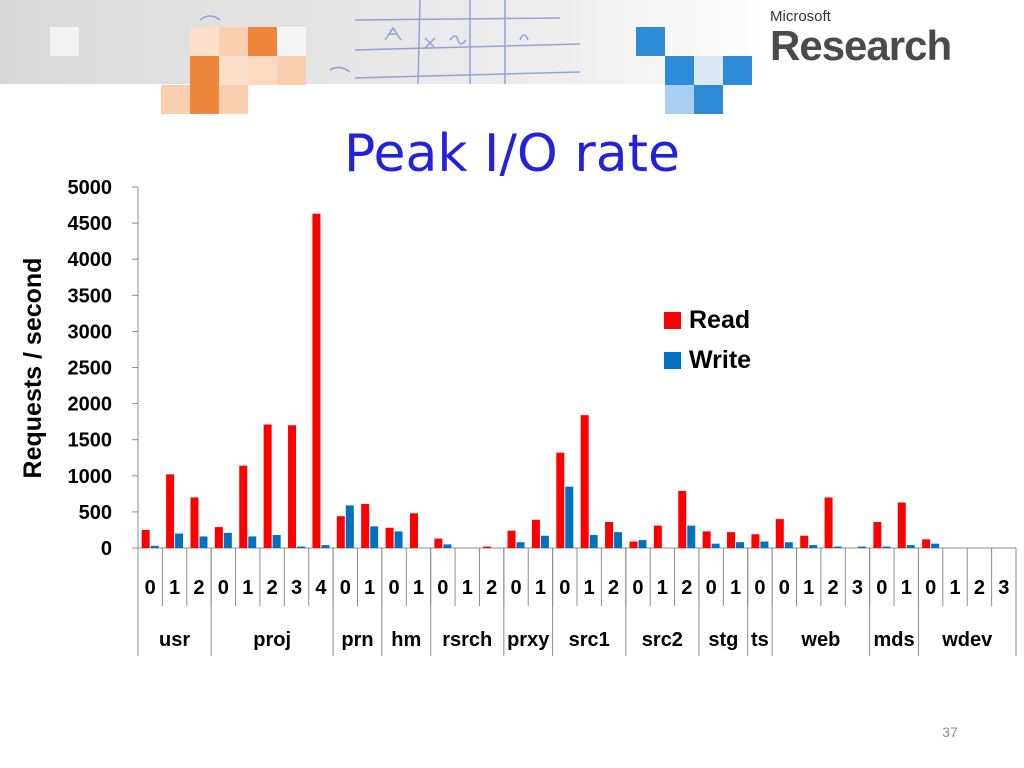  Describe the element at coordinates (760, 640) in the screenshot. I see `group-label-ts: ts` at that location.